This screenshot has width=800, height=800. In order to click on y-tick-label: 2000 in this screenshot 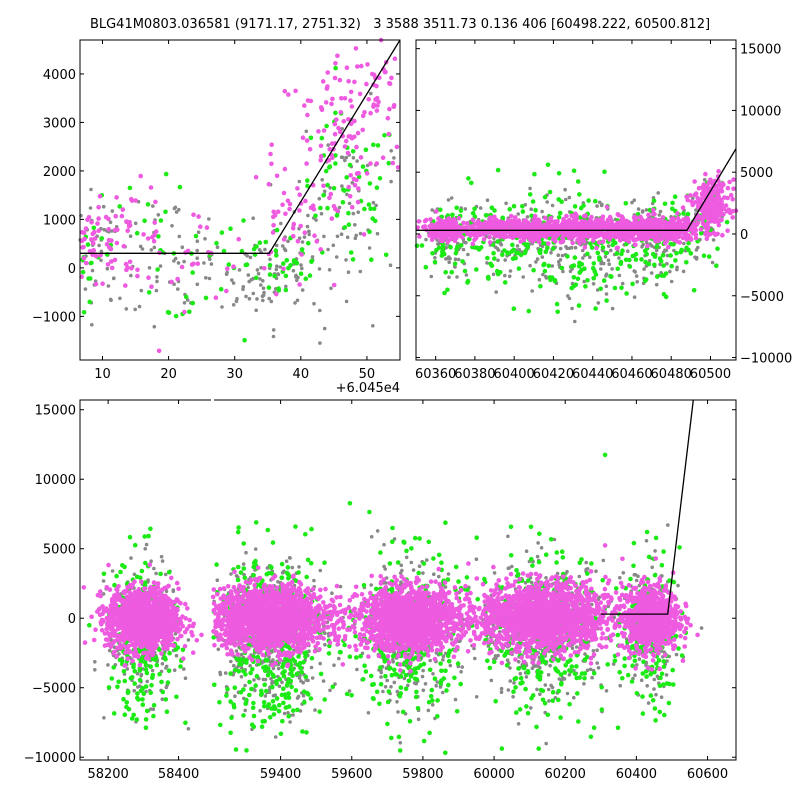, I will do `click(59, 172)`.